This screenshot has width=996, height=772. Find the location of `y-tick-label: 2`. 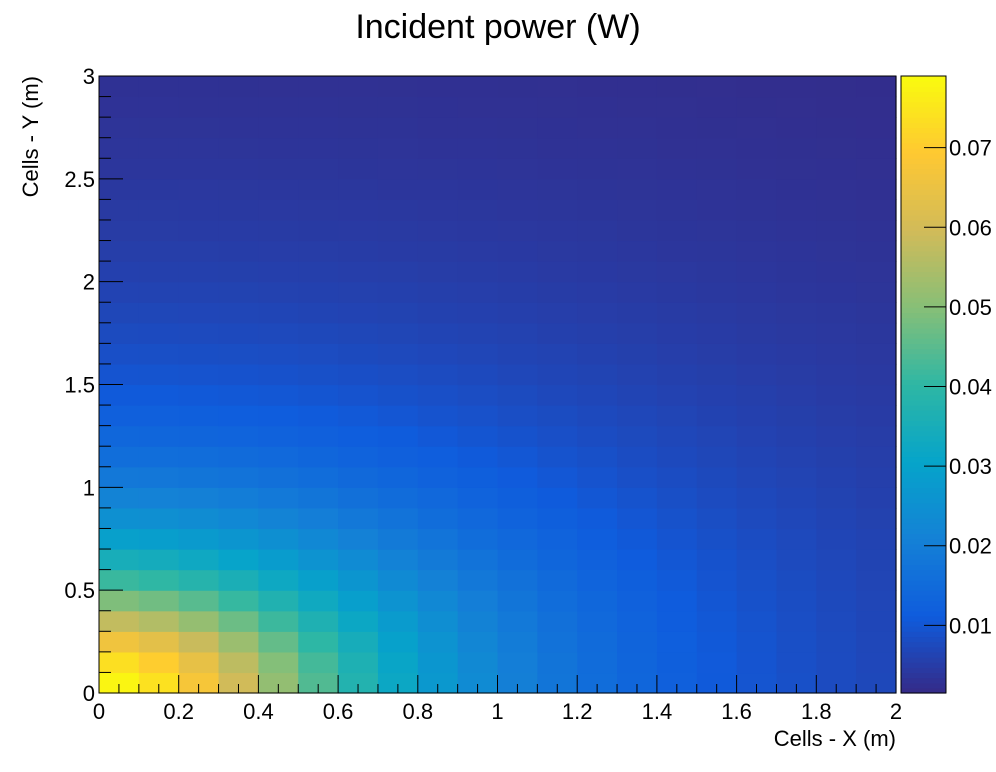

y-tick-label: 2 is located at coordinates (89, 282).